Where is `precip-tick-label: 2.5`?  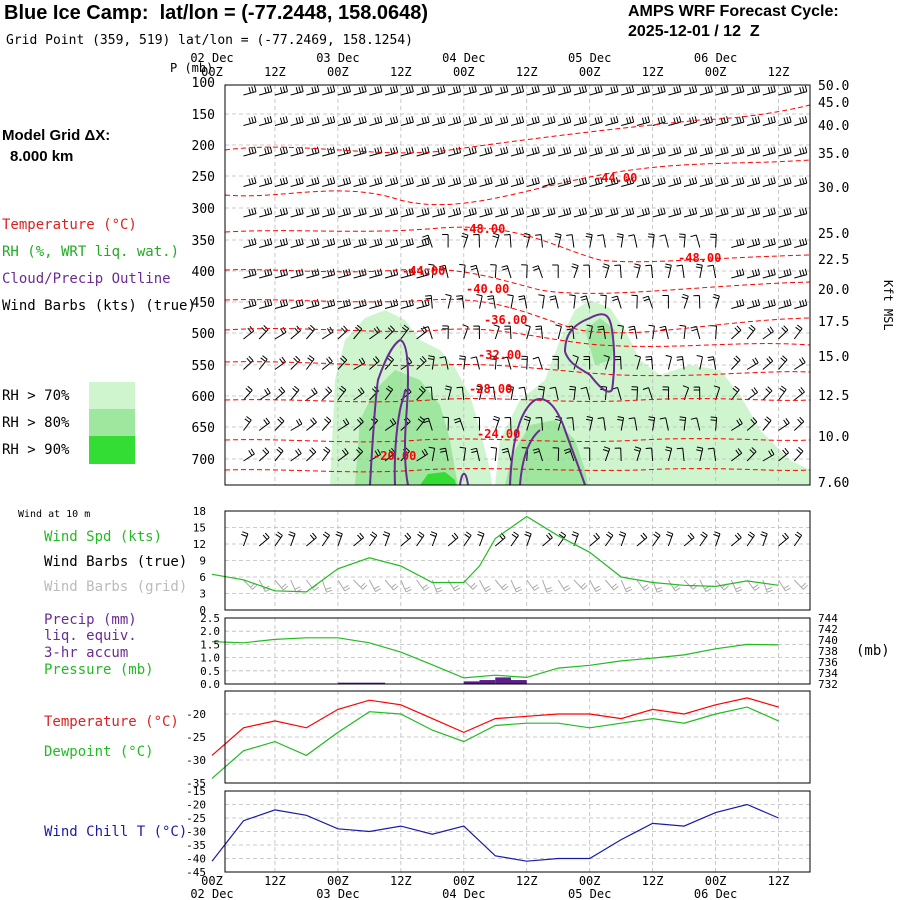 precip-tick-label: 2.5 is located at coordinates (210, 618).